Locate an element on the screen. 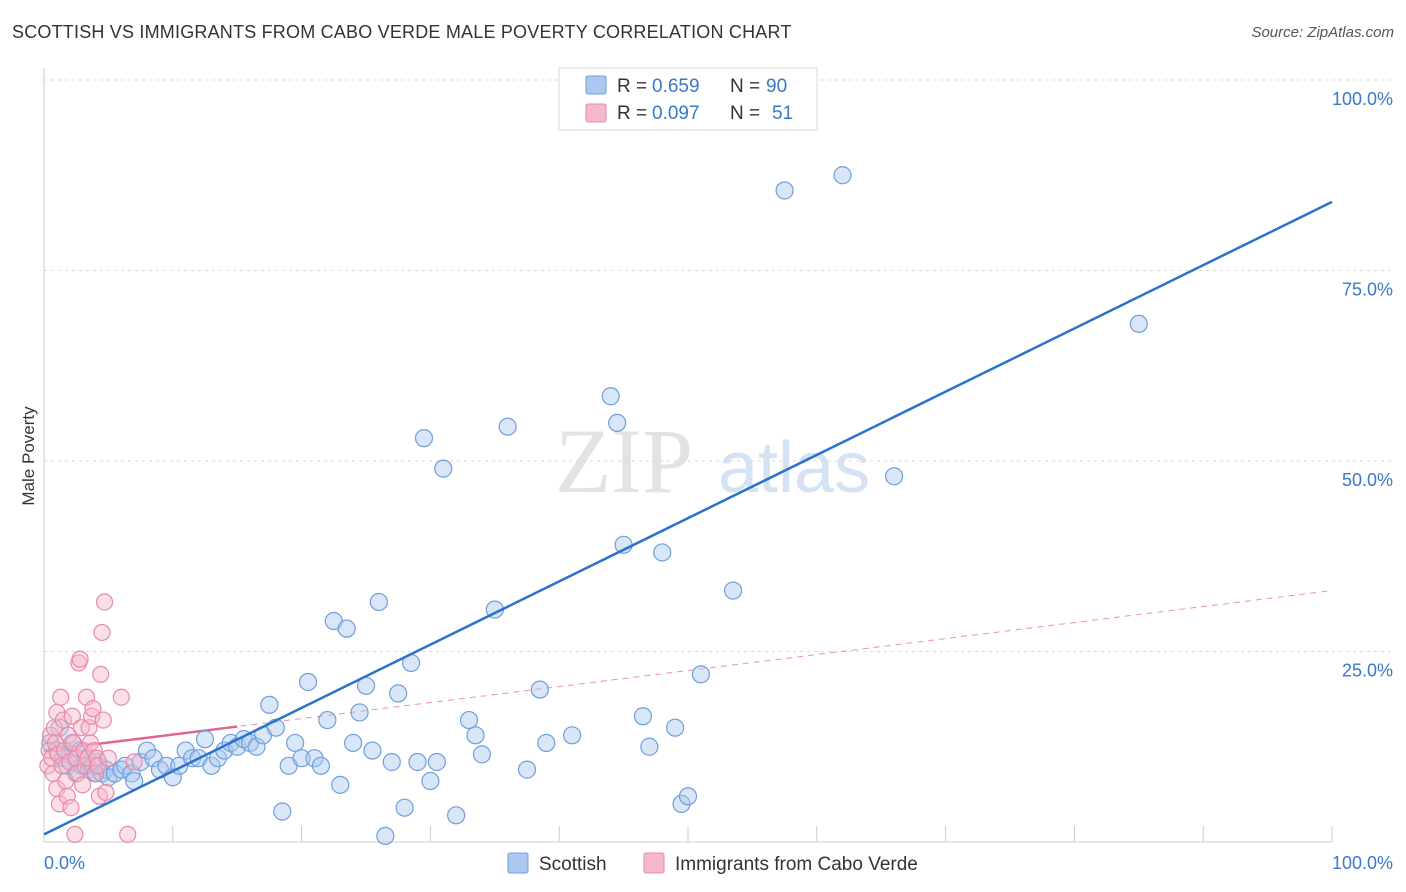  legend-n-label-1: N = is located at coordinates (745, 86).